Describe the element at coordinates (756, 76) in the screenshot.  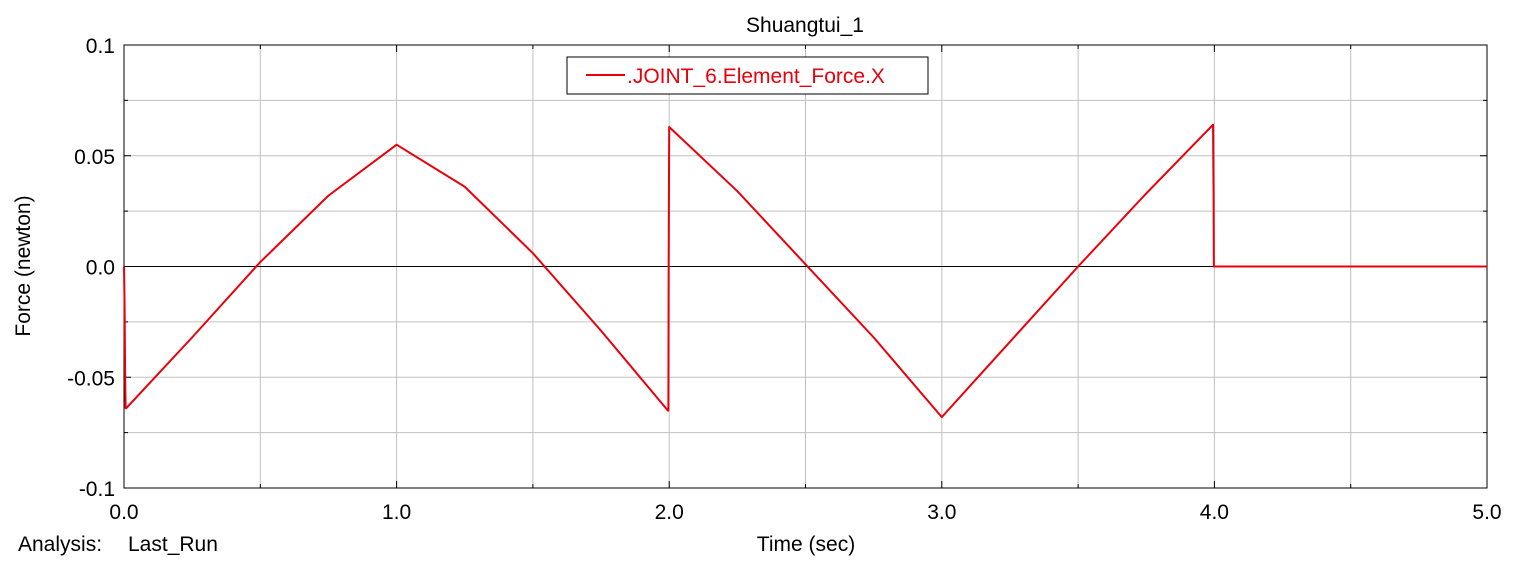
I see `legend-series-name: .JOINT_6.Element_Force.X` at that location.